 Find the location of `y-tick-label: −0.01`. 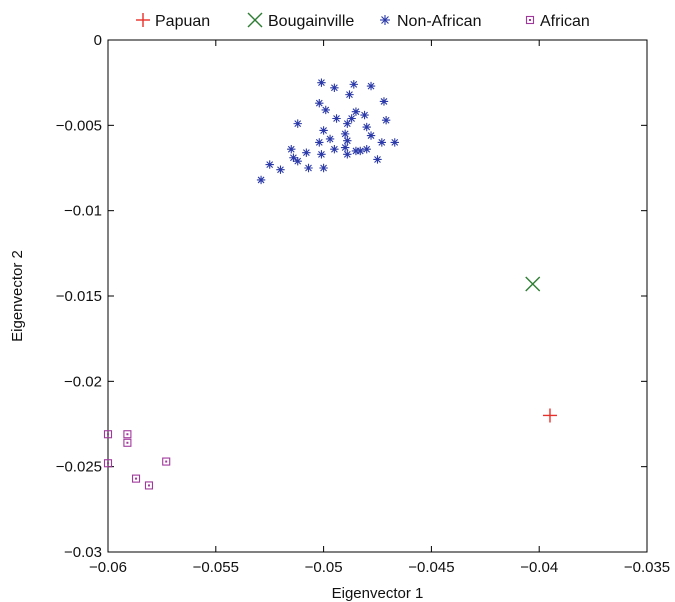

y-tick-label: −0.01 is located at coordinates (83, 211).